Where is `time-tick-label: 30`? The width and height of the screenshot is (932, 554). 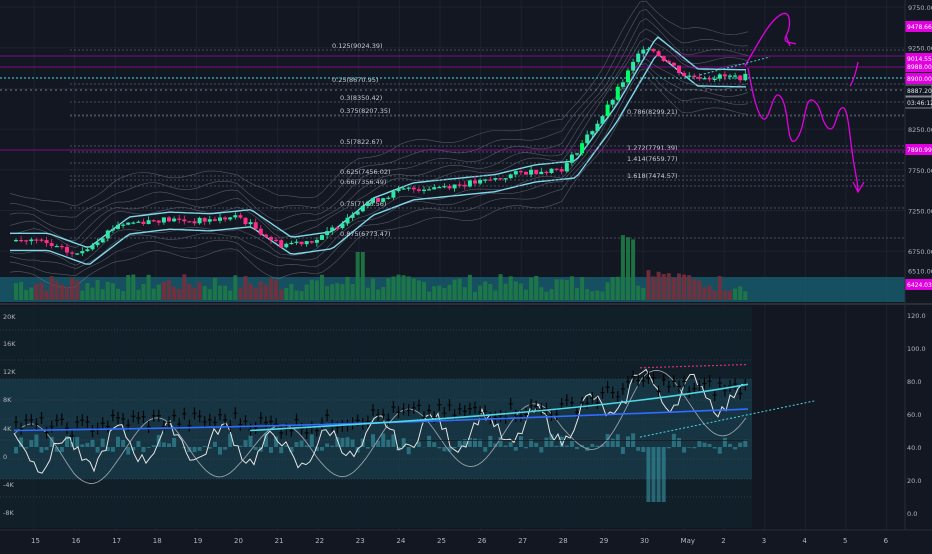 time-tick-label: 30 is located at coordinates (644, 541).